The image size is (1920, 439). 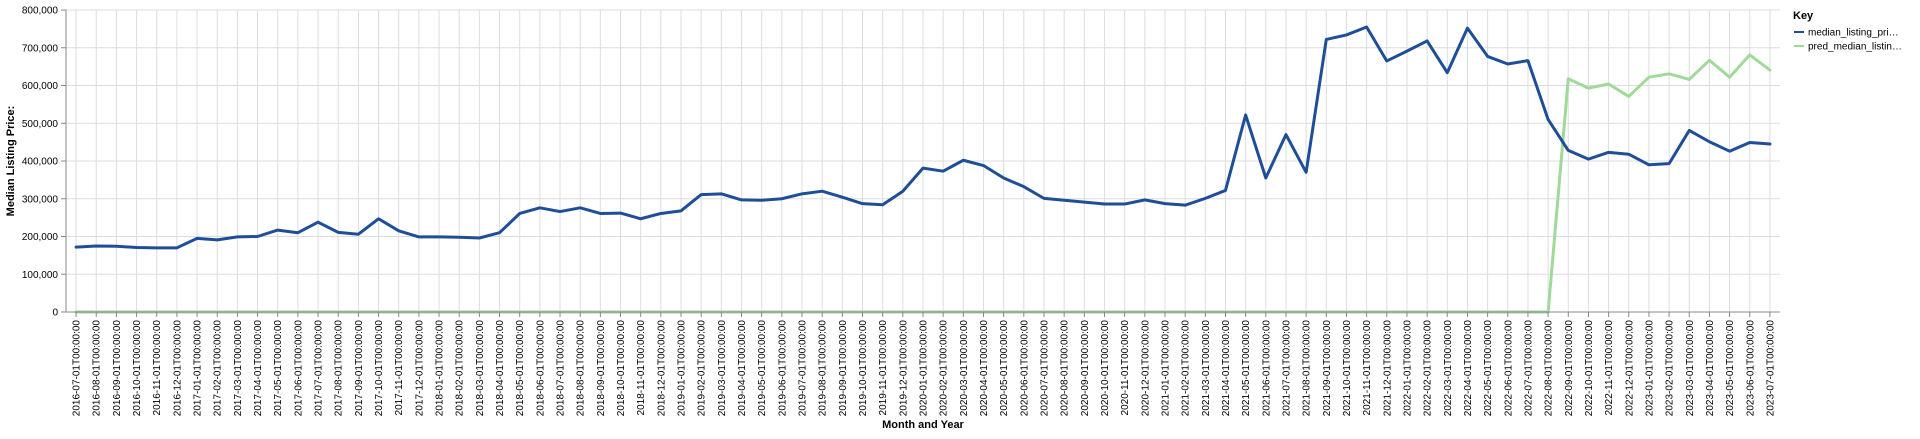 I want to click on y-tick-label: 500,000, so click(x=40, y=124).